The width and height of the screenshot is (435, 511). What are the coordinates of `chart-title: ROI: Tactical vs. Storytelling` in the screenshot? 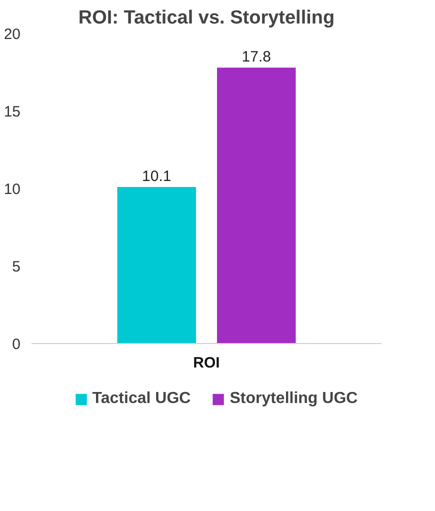 It's located at (206, 18).